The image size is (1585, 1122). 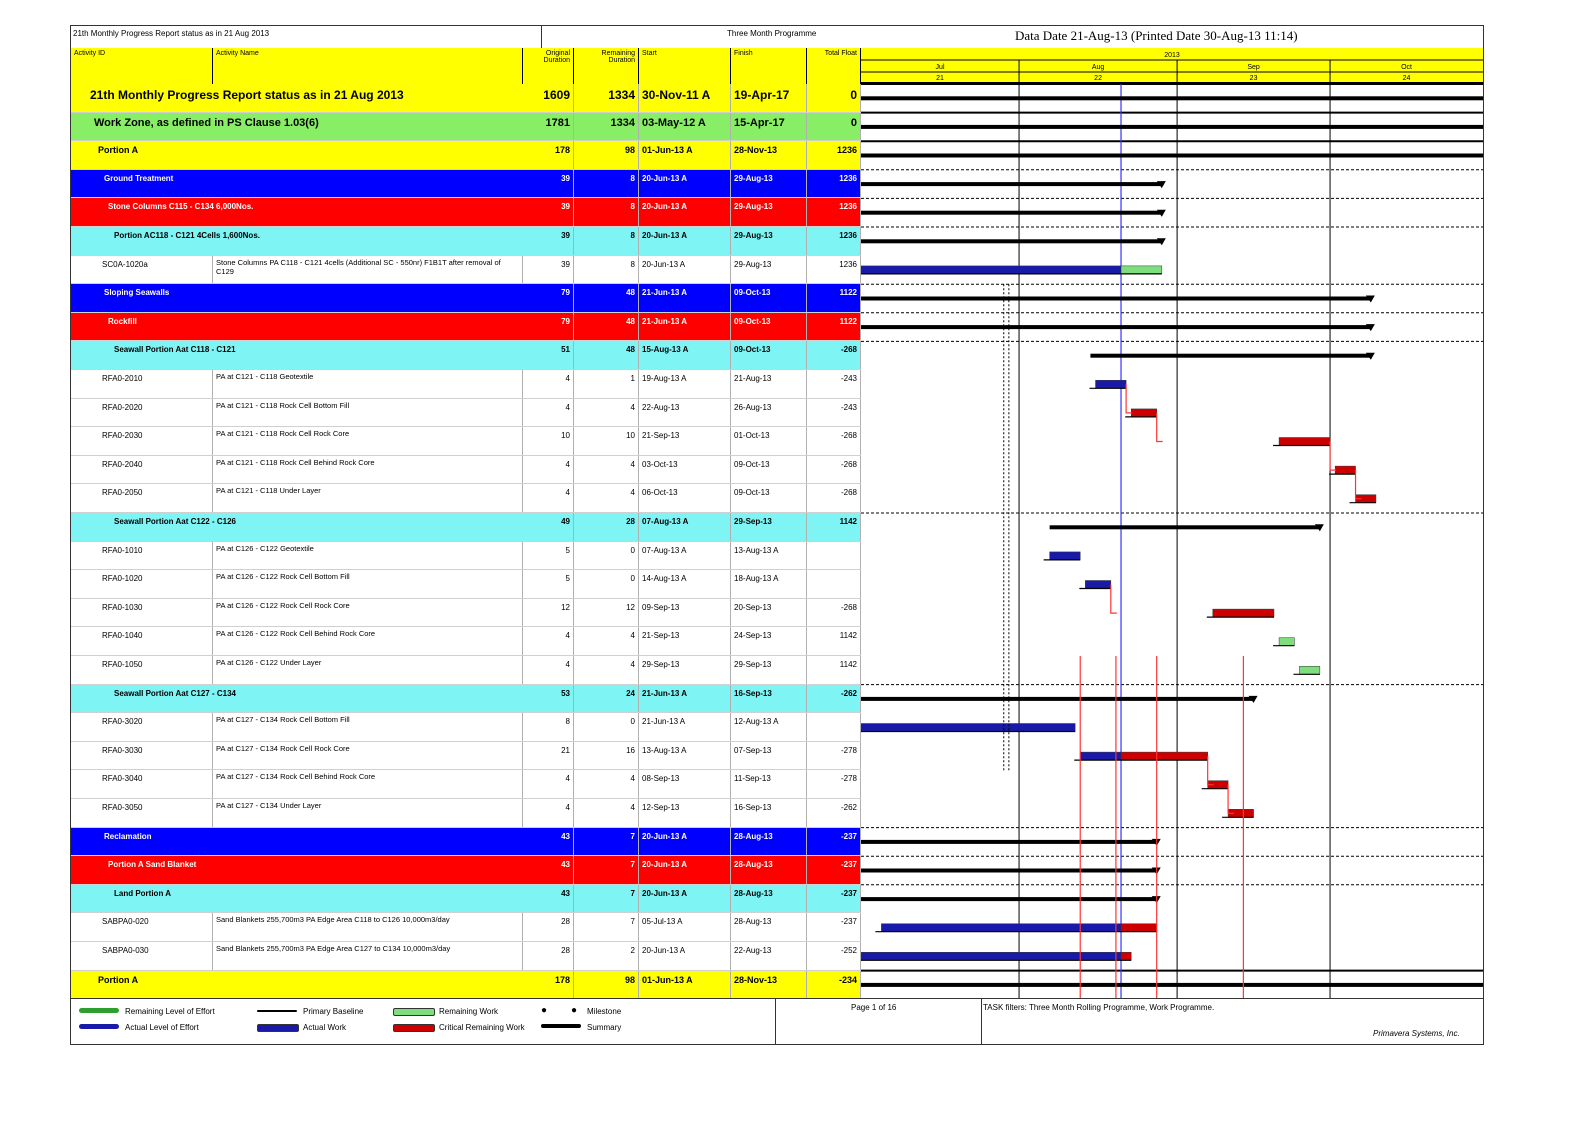 What do you see at coordinates (775, 1022) in the screenshot?
I see `legend-divider` at bounding box center [775, 1022].